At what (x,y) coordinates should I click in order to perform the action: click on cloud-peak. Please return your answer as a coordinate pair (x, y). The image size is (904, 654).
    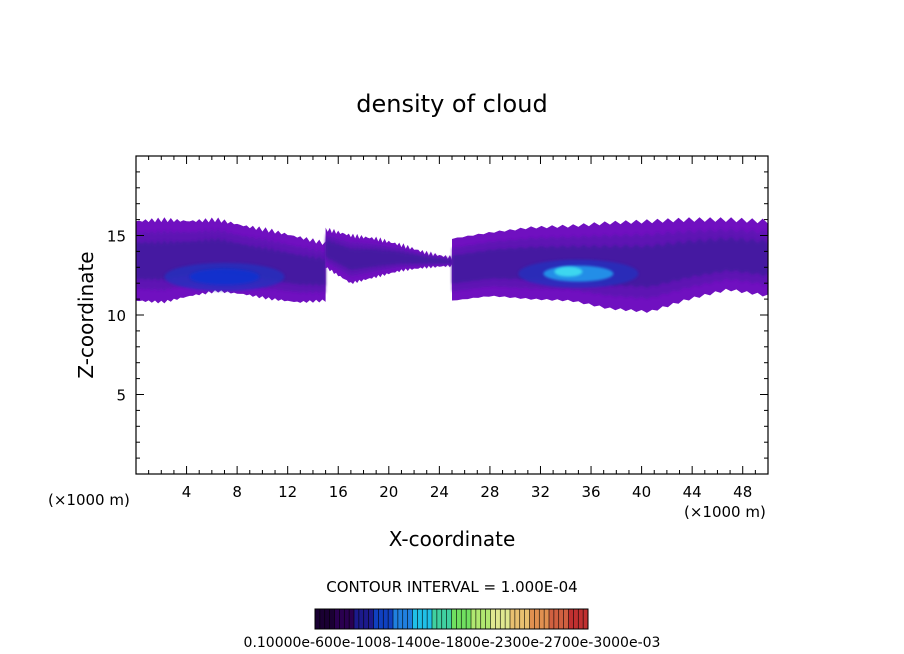
    Looking at the image, I should click on (224, 276).